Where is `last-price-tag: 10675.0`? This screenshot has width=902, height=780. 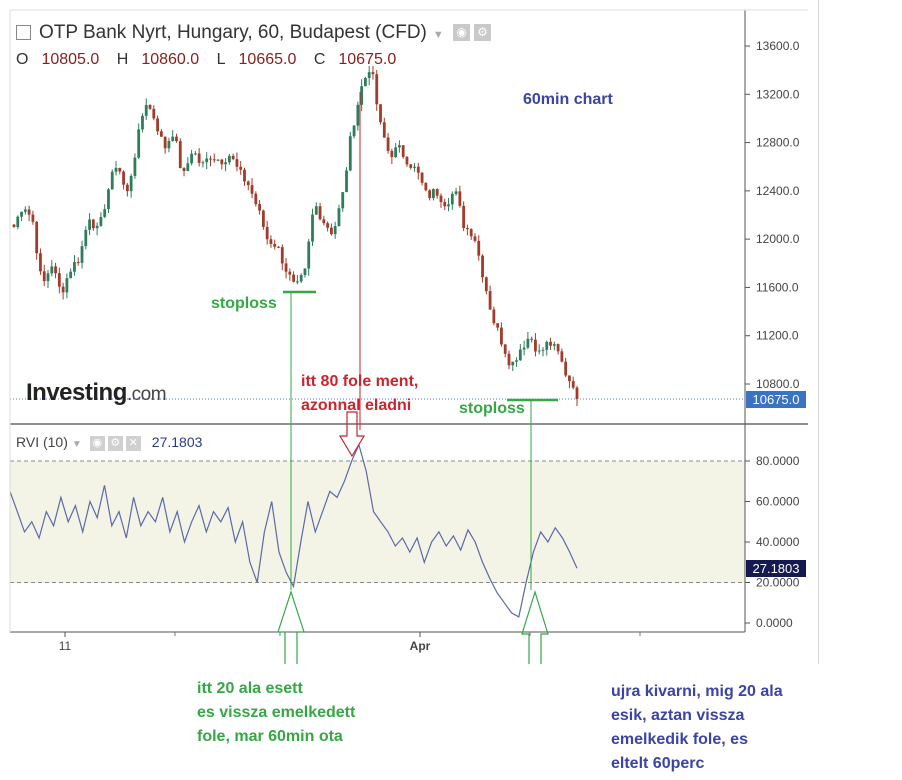
last-price-tag: 10675.0 is located at coordinates (776, 399).